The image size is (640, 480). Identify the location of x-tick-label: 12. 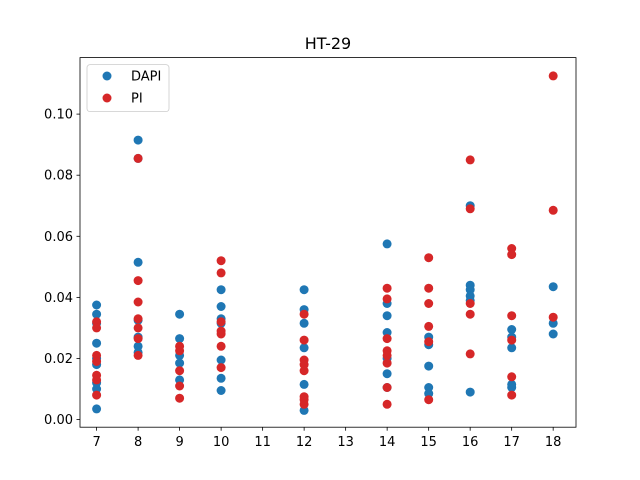
(304, 442).